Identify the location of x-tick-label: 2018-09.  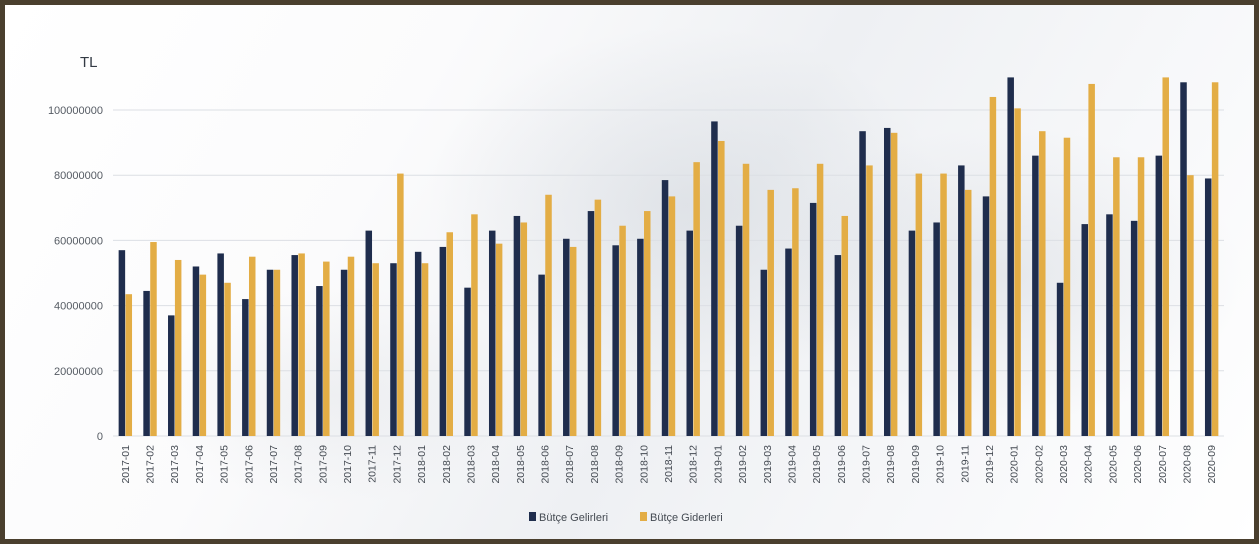
(620, 464).